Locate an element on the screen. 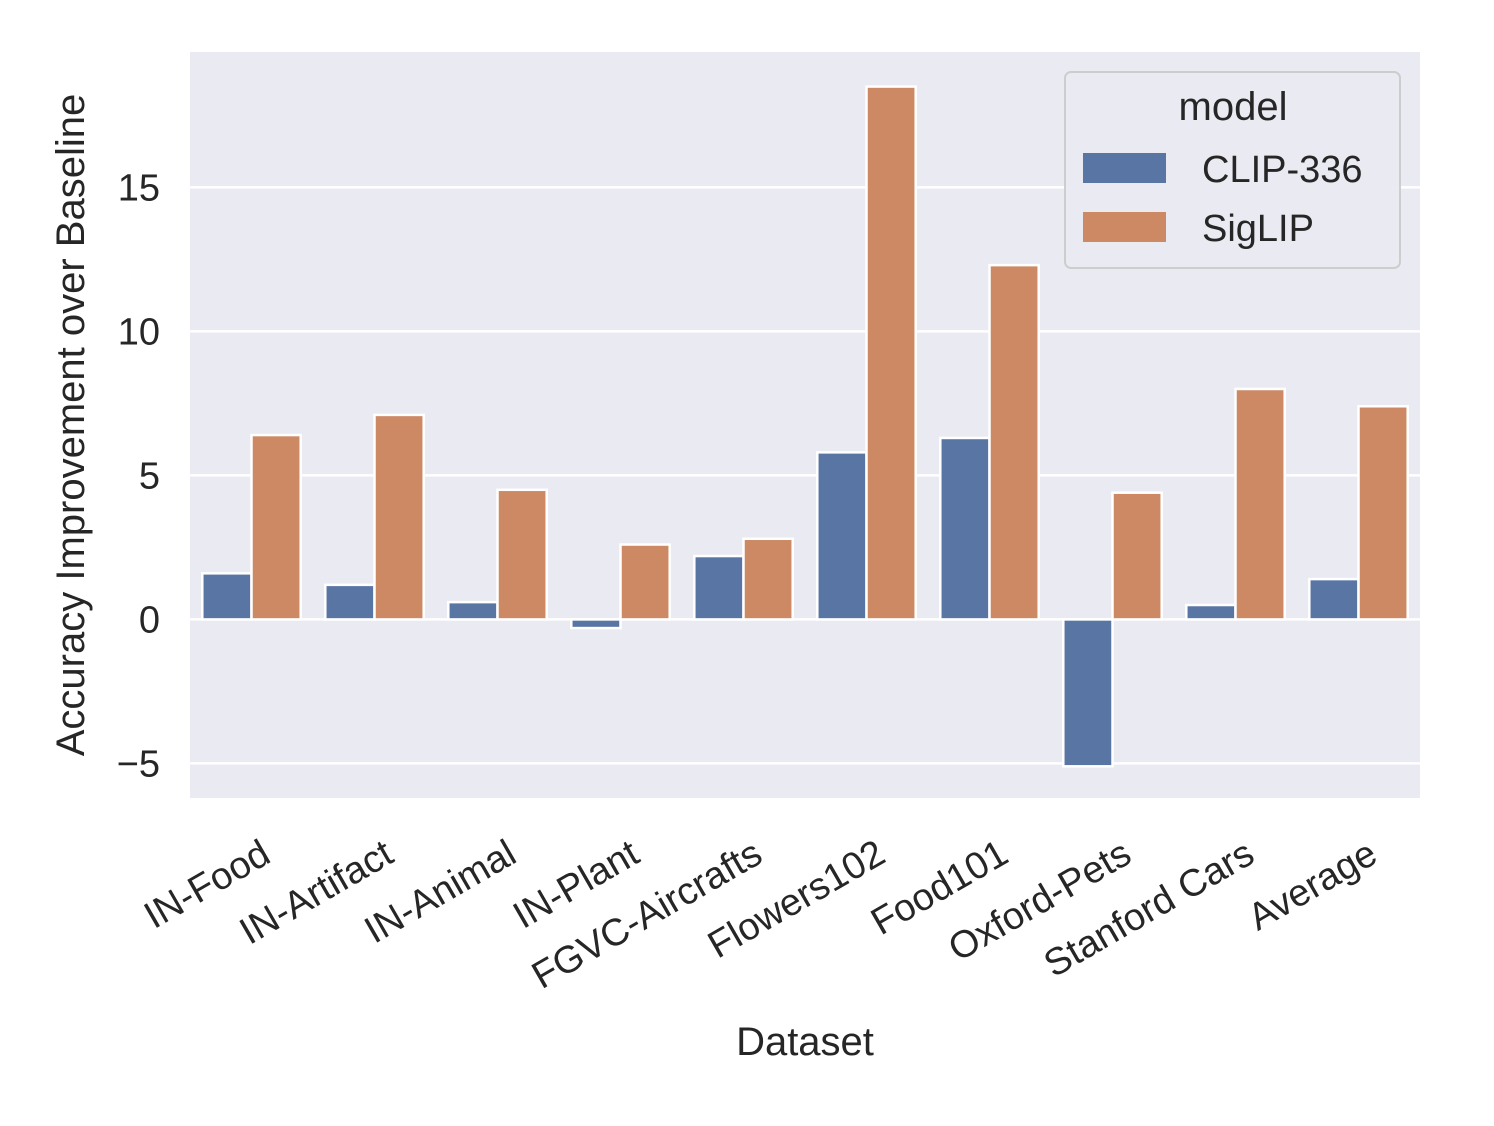  bar-siglip-in-artifact is located at coordinates (399, 517).